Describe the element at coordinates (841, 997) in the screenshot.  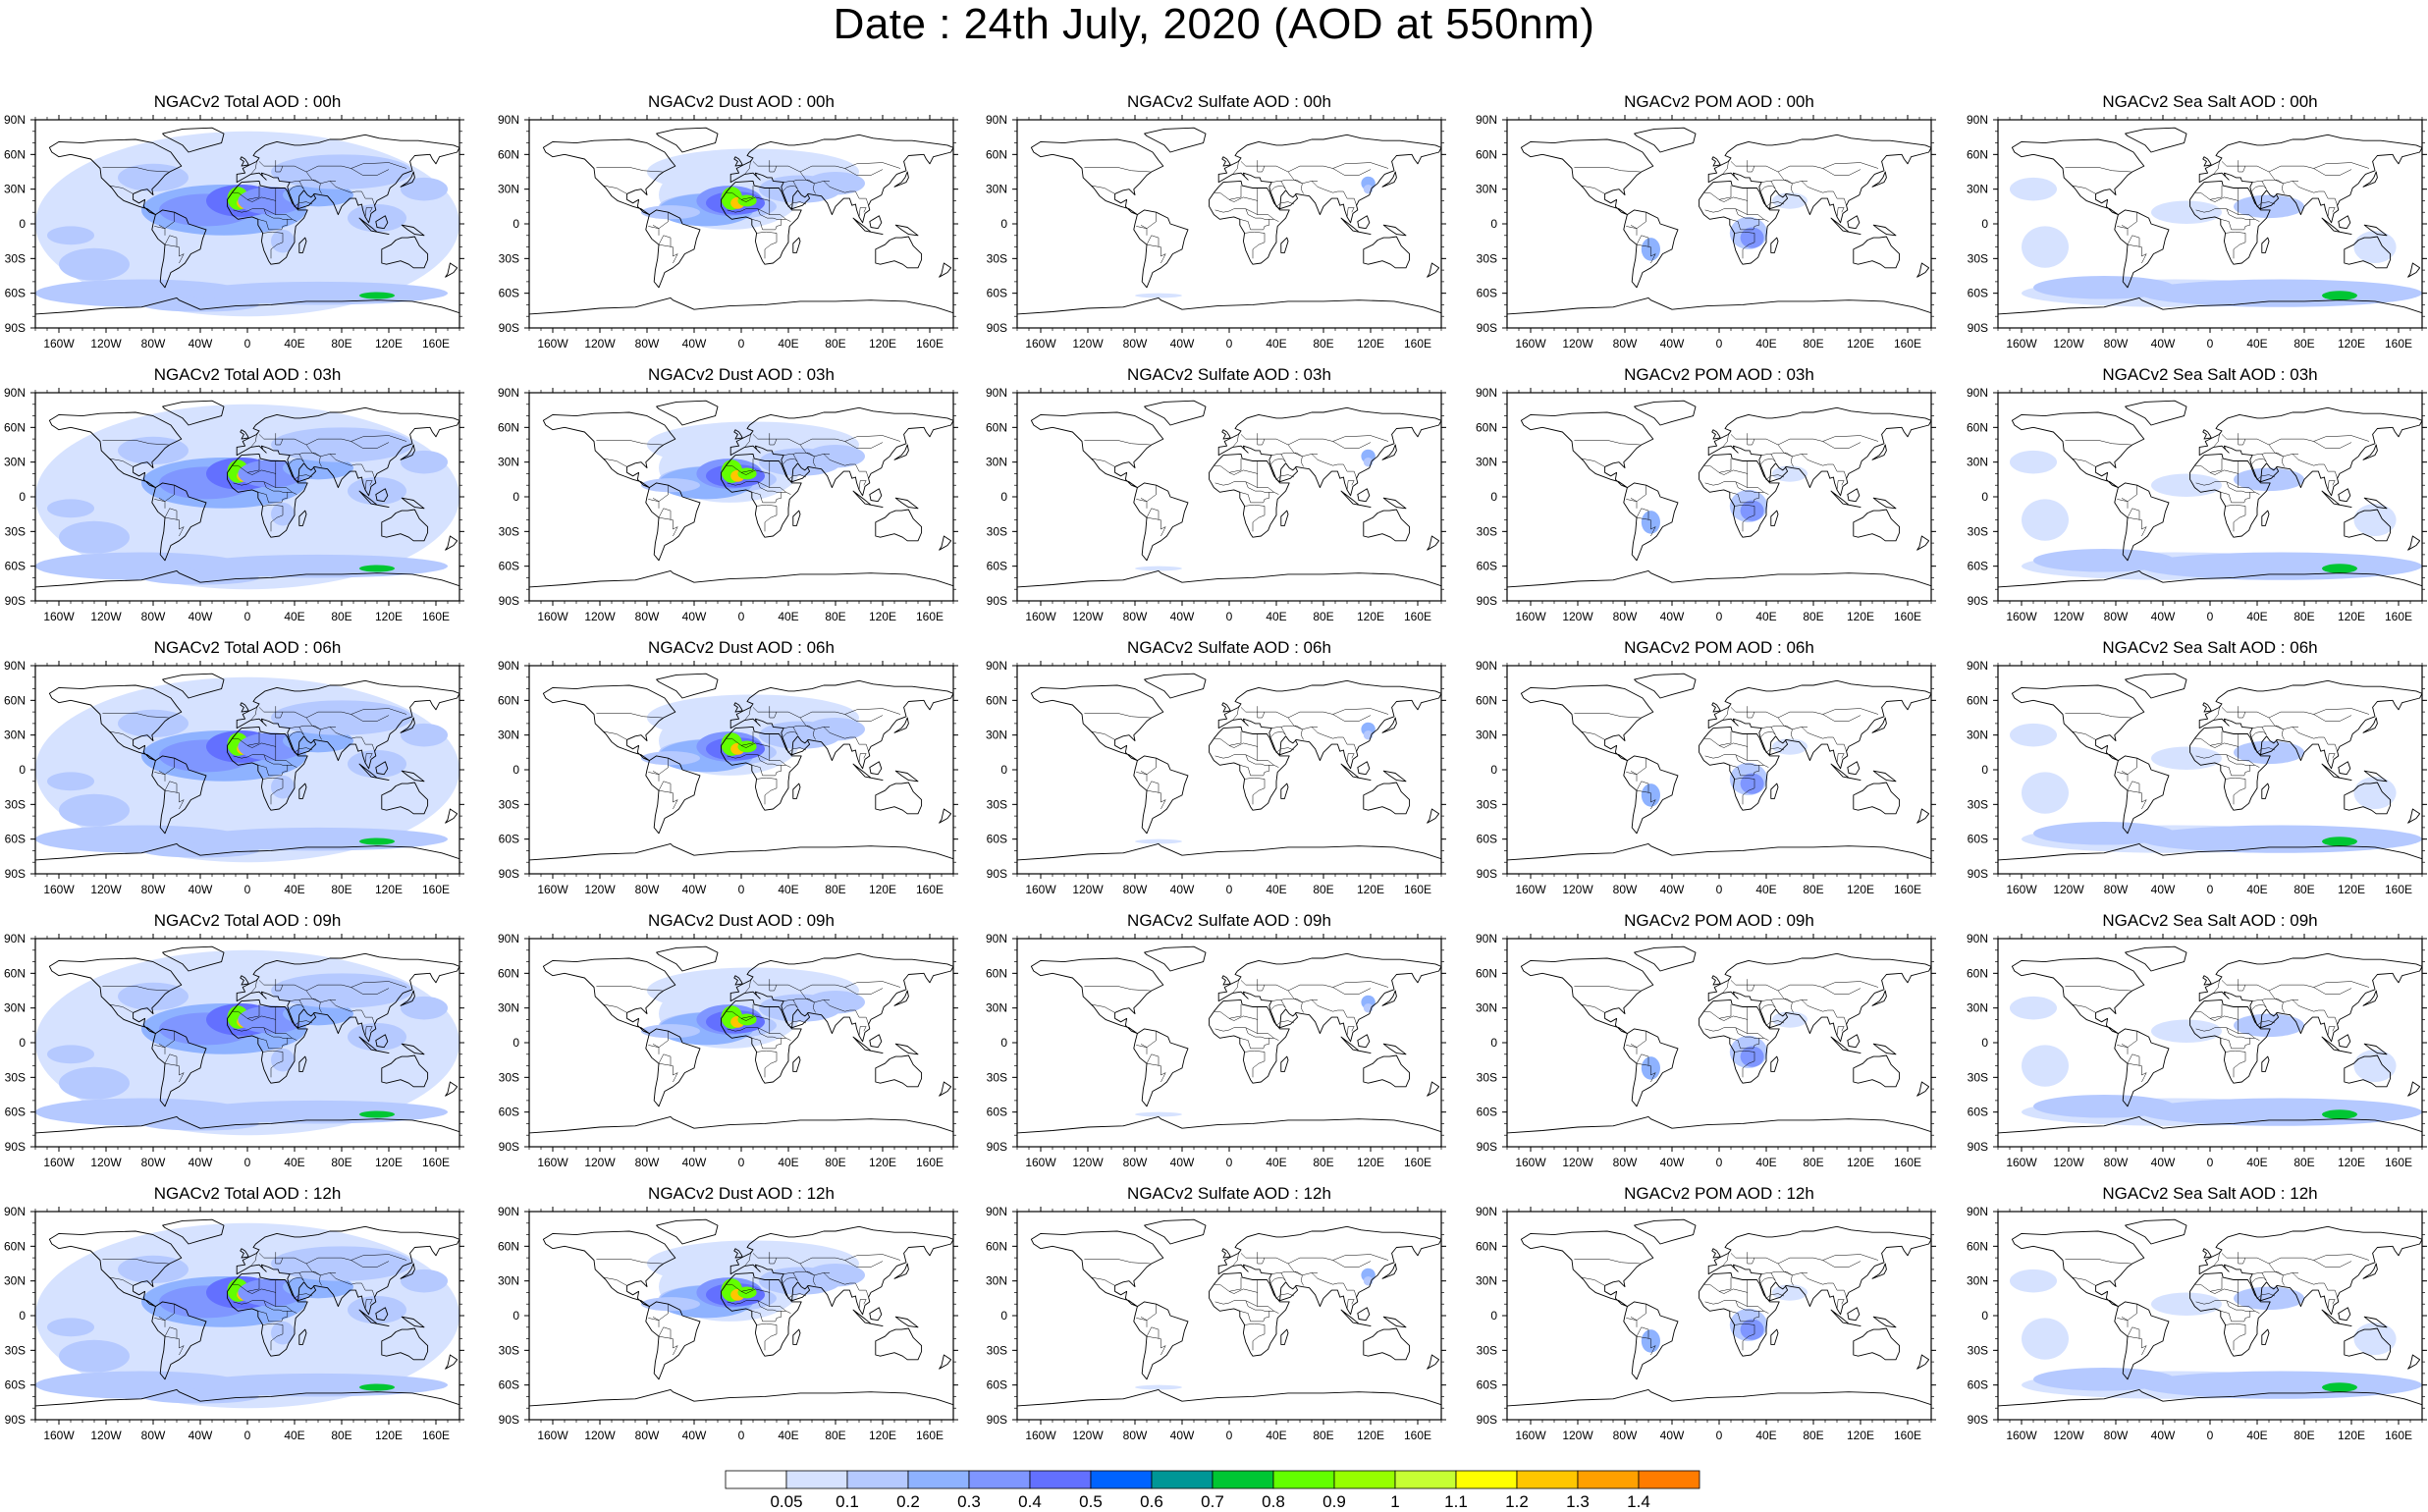
I see `coastline-eurasia` at that location.